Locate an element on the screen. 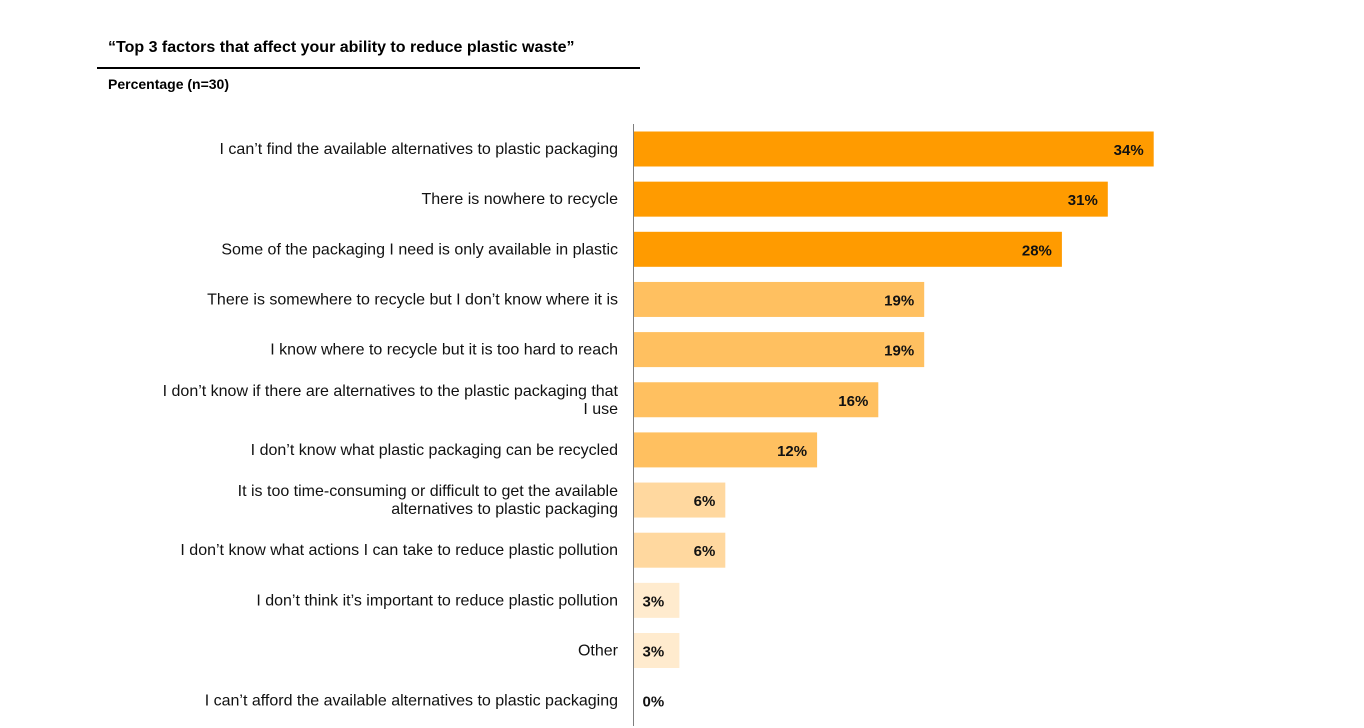 The height and width of the screenshot is (728, 1364). category-label: alternatives to plastic packaging is located at coordinates (504, 509).